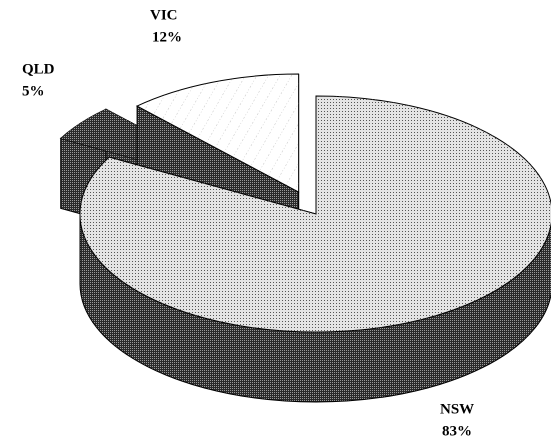  I want to click on value-label: 83%, so click(457, 431).